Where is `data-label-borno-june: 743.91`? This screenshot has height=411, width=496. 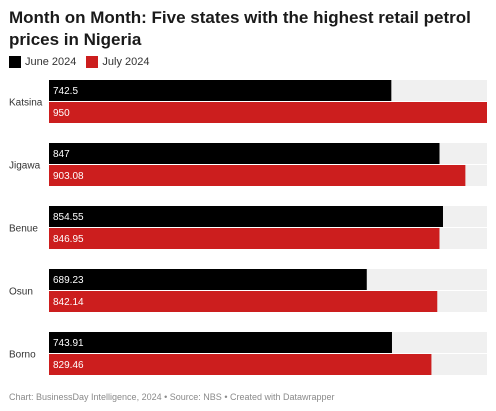 data-label-borno-june: 743.91 is located at coordinates (68, 343).